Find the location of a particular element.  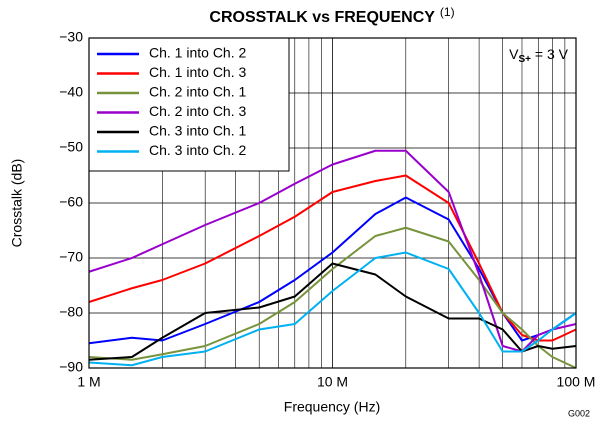

annotation: VS+ = 3 V is located at coordinates (538, 55).